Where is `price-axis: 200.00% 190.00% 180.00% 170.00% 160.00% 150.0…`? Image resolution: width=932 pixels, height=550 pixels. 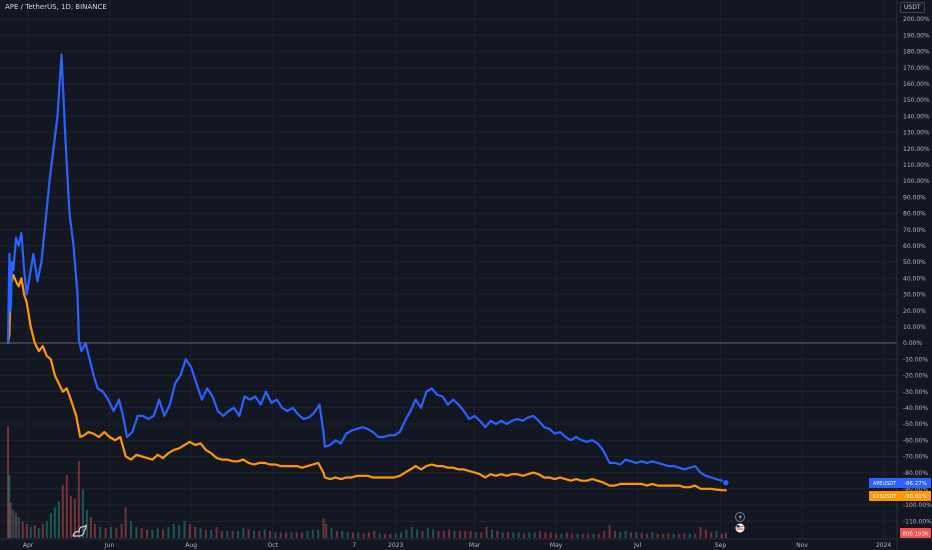 price-axis: 200.00% 190.00% 180.00% 170.00% 160.00% 150.0… is located at coordinates (917, 270).